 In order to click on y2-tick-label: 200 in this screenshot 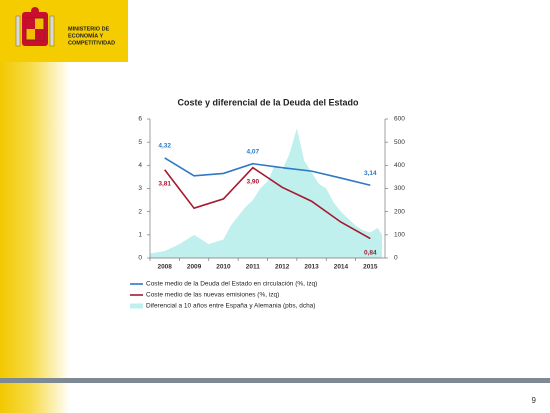, I will do `click(399, 211)`.